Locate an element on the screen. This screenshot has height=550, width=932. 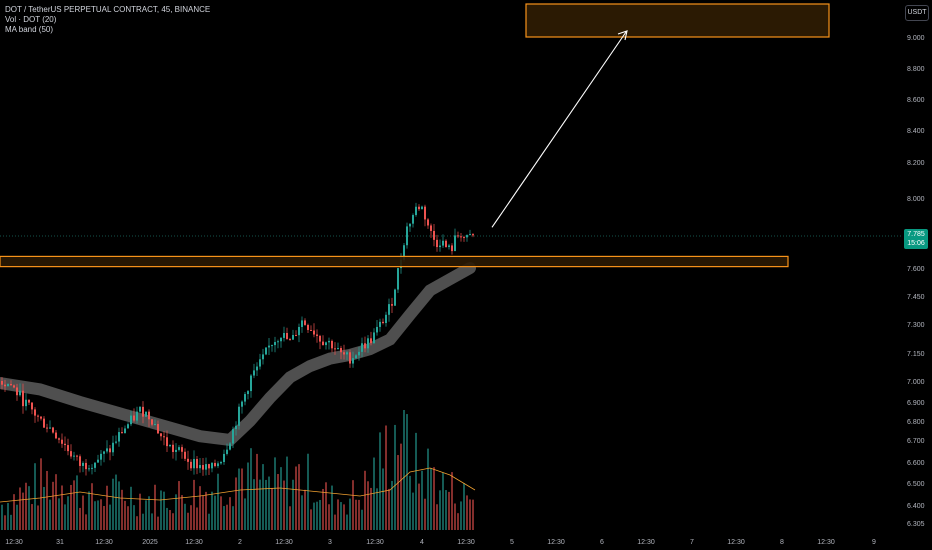
bar-countdown: 15:06 is located at coordinates (916, 243).